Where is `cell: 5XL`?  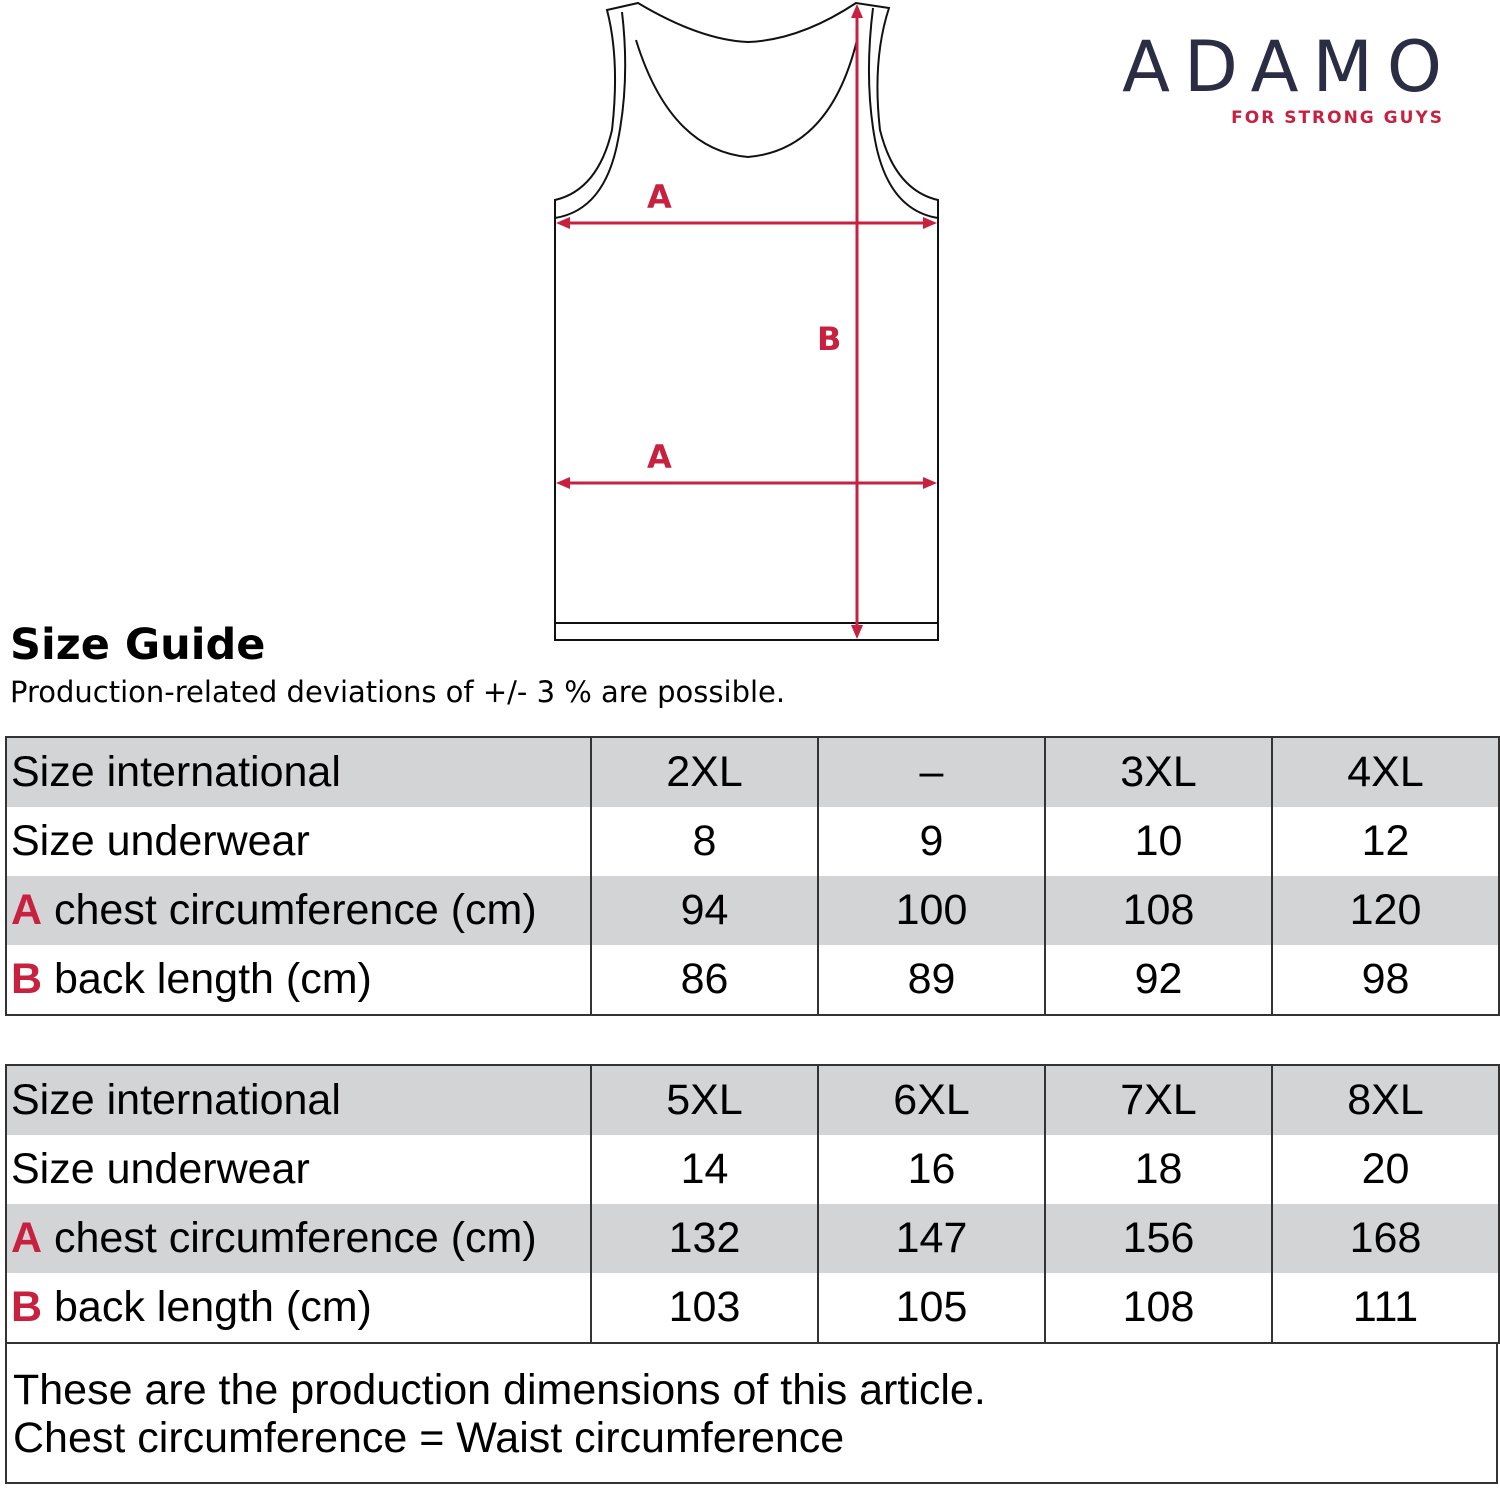 cell: 5XL is located at coordinates (704, 1100).